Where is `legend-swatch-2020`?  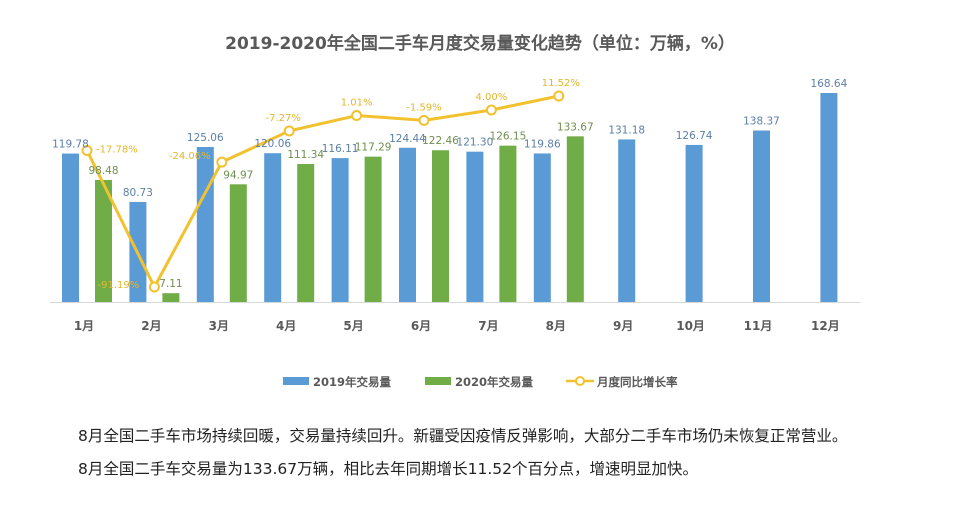 legend-swatch-2020 is located at coordinates (438, 381).